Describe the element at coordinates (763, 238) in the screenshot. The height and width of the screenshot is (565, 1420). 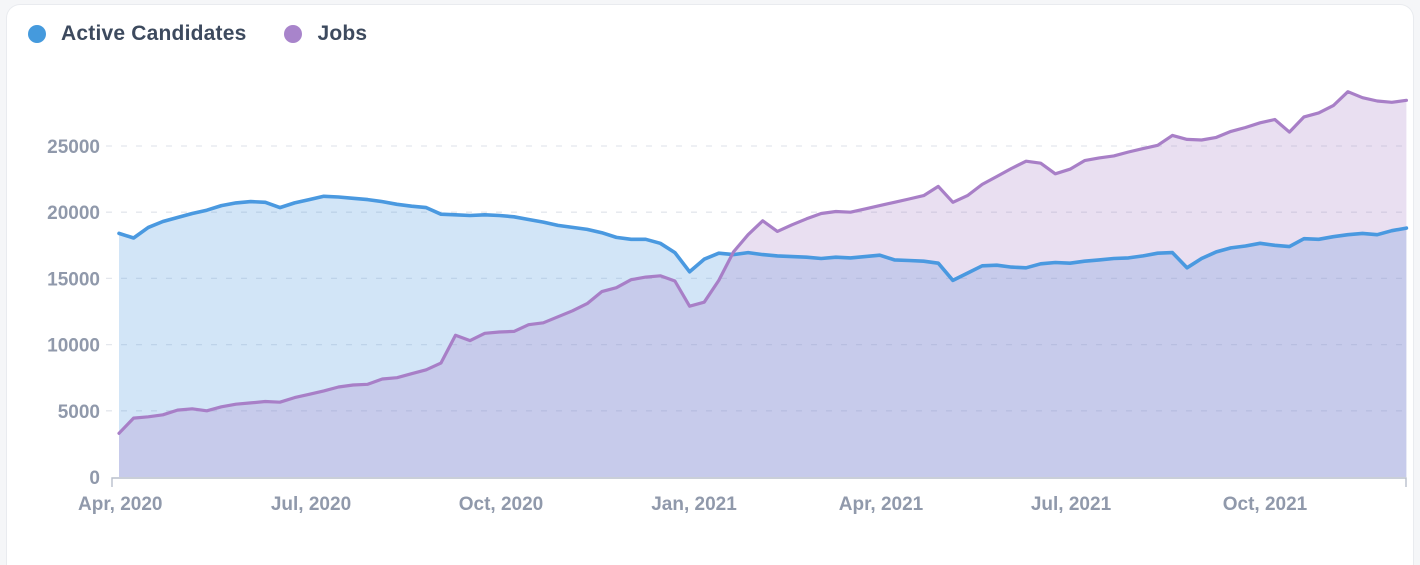
I see `line-active-candidates` at that location.